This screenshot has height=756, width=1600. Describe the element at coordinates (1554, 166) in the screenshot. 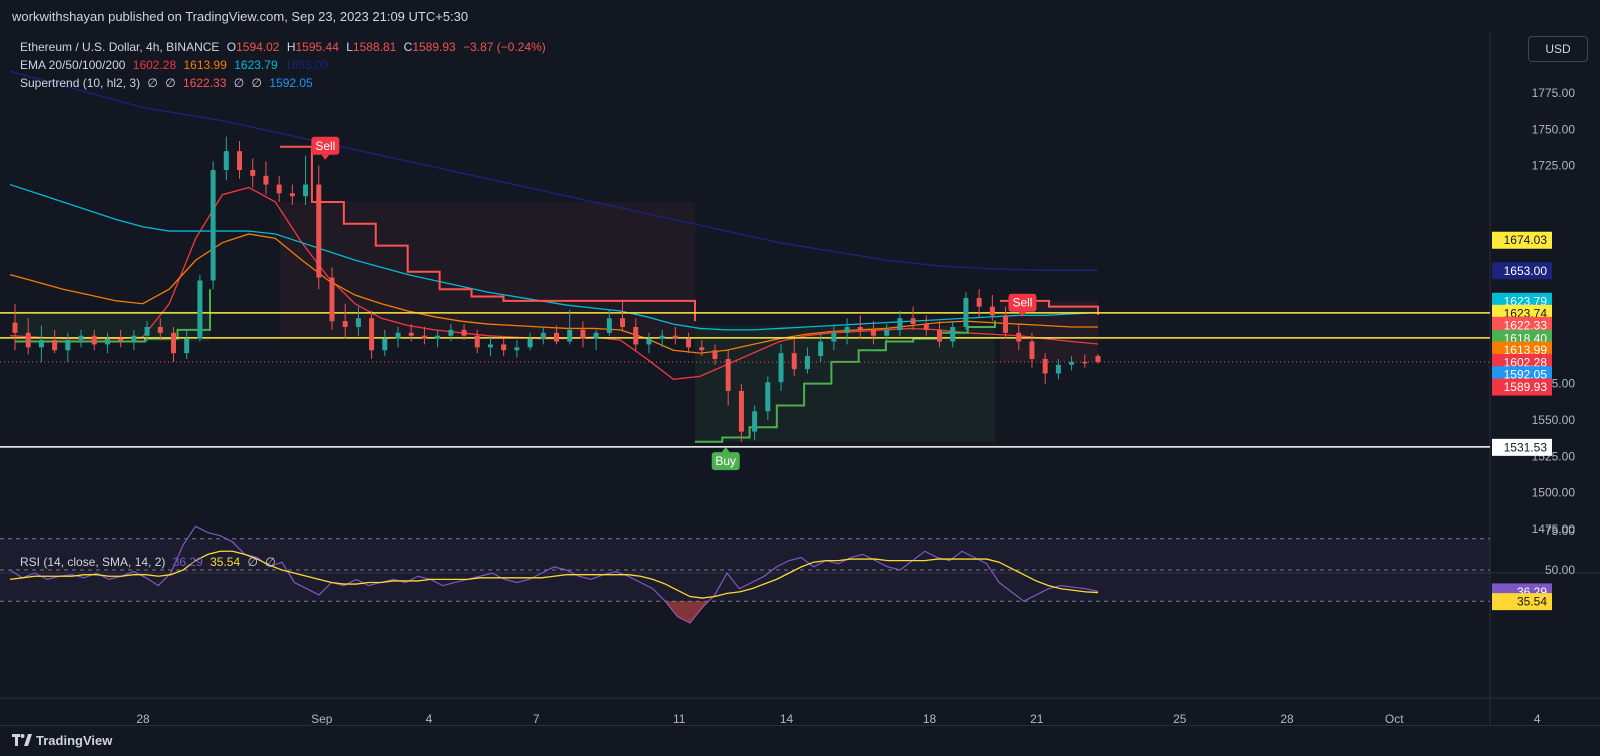

I see `price-tick-label: 1725.00` at that location.